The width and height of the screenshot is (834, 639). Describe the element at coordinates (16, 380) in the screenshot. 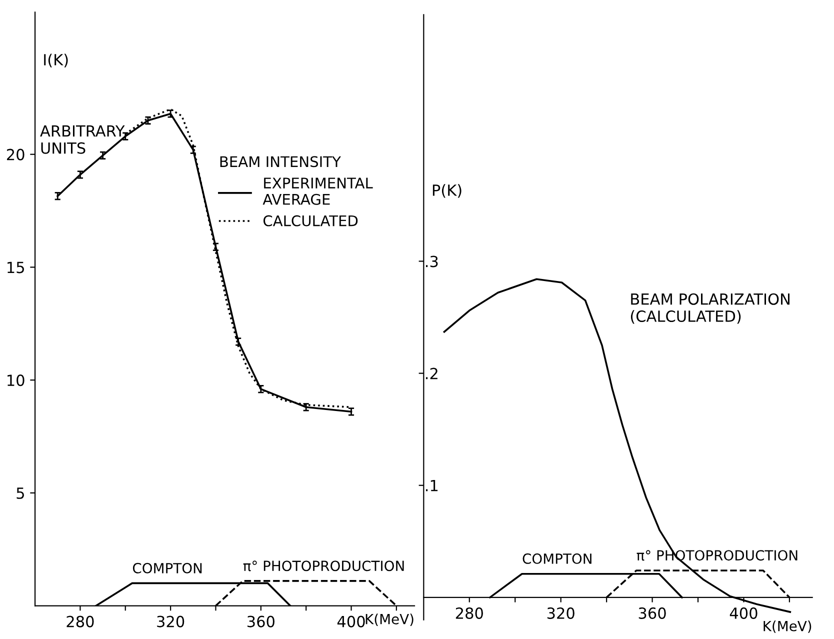

I see `y-tick-label: 10` at that location.